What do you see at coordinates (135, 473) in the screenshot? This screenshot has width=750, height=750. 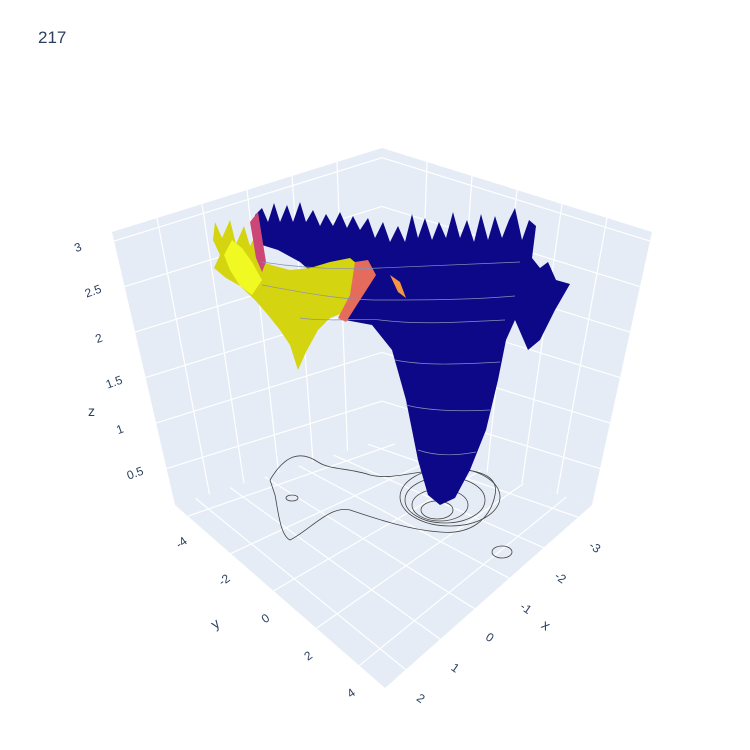 I see `z-tick-label: 0.5` at bounding box center [135, 473].